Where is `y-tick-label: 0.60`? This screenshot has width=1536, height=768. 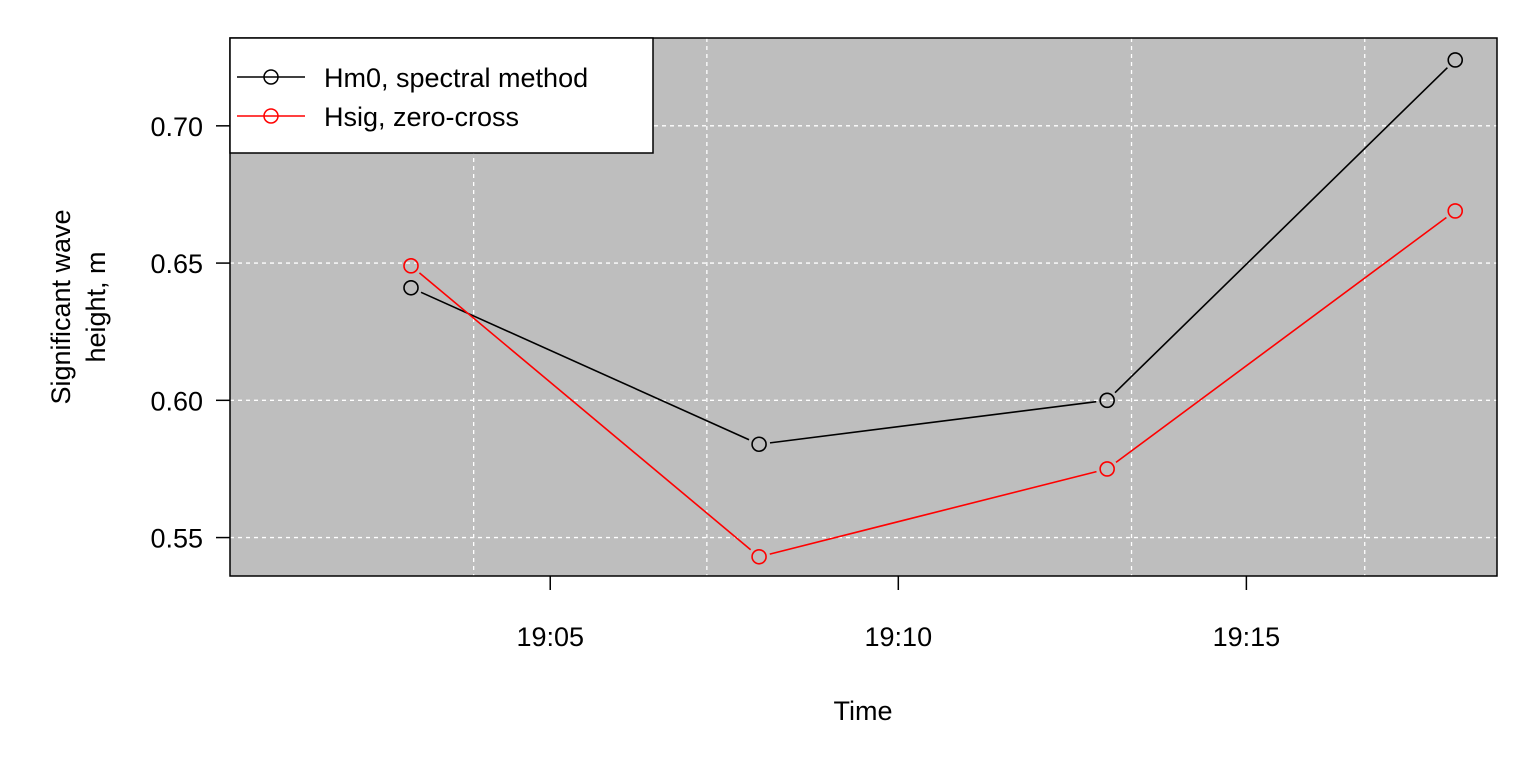
y-tick-label: 0.60 is located at coordinates (176, 401).